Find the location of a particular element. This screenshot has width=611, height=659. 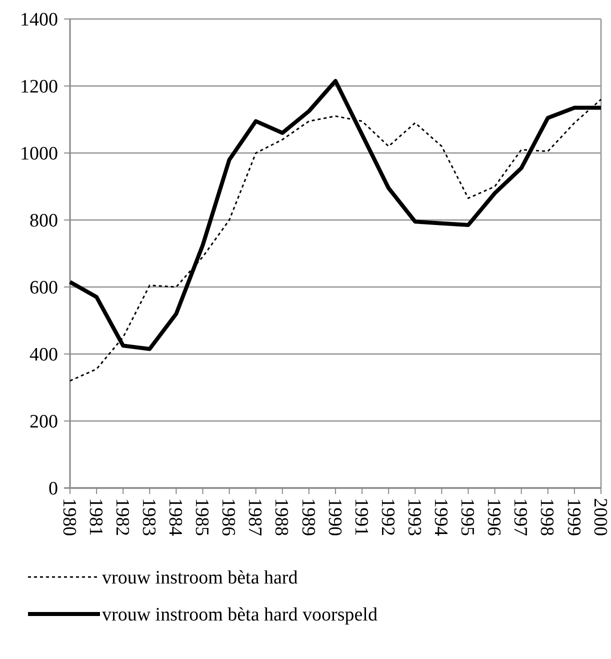

x-tick-label: 1987 is located at coordinates (255, 517).